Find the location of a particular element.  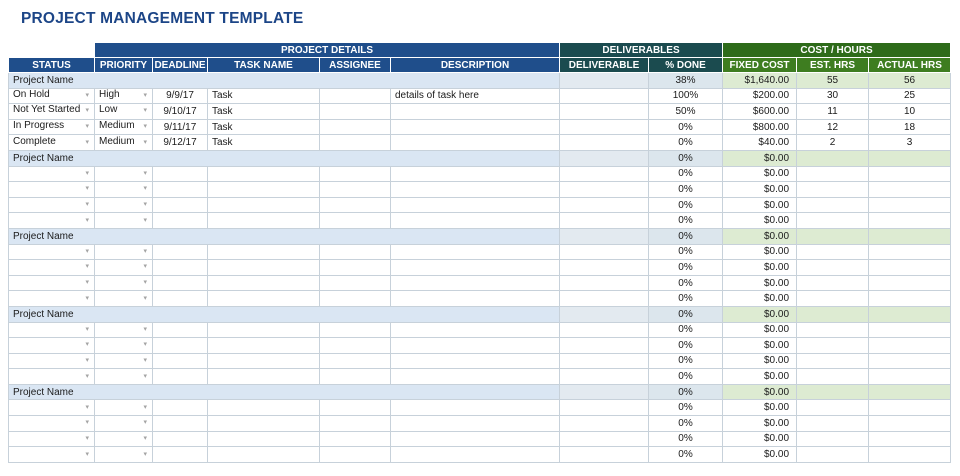

priority-cell: ▾ Low is located at coordinates (123, 111).